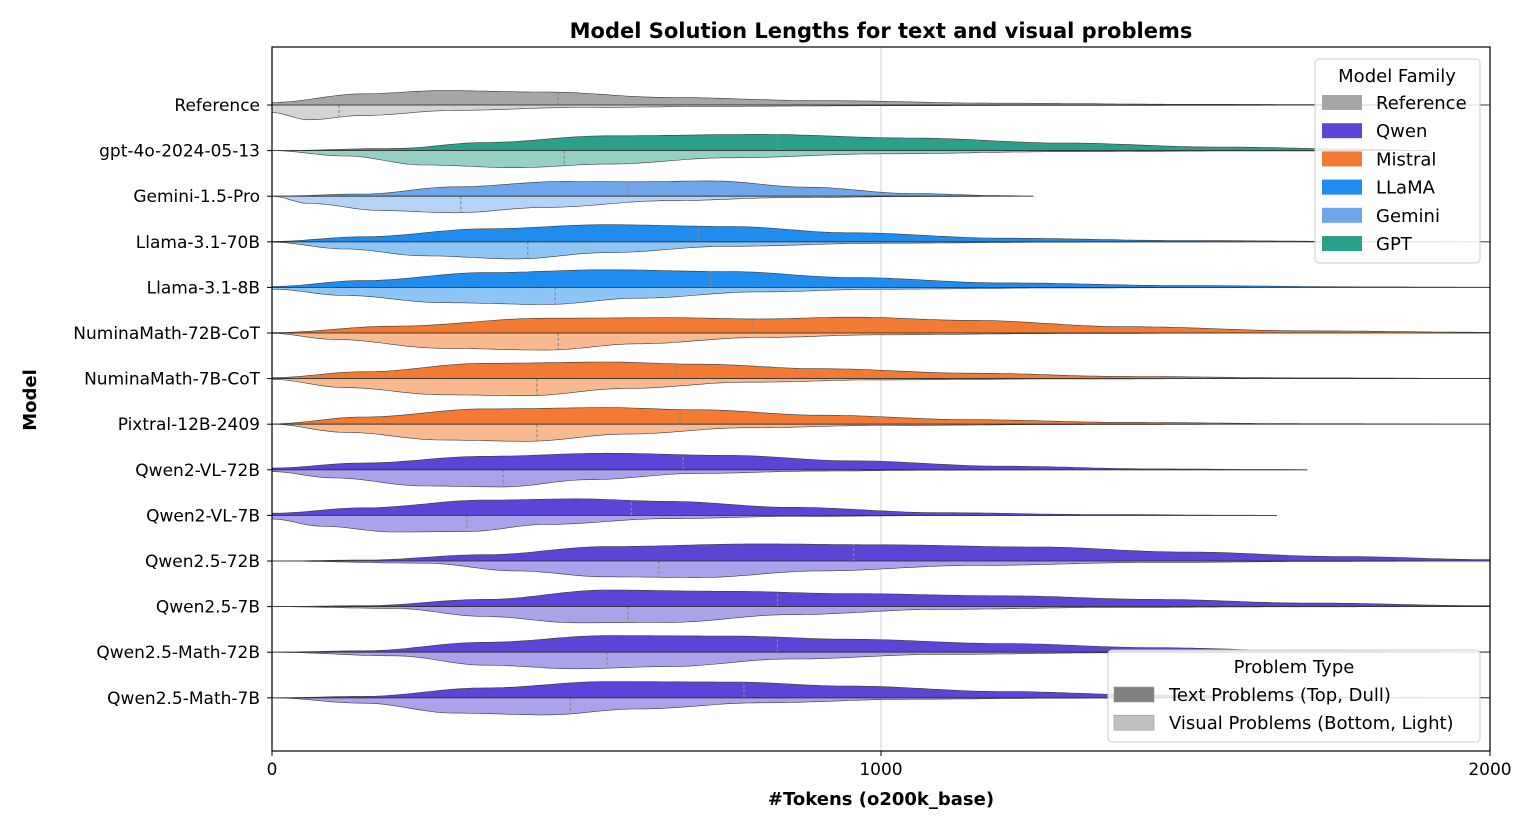 The image size is (1522, 830). I want to click on y-tick-label-pixtral-12b-2409: Pixtral-12B-2409, so click(189, 425).